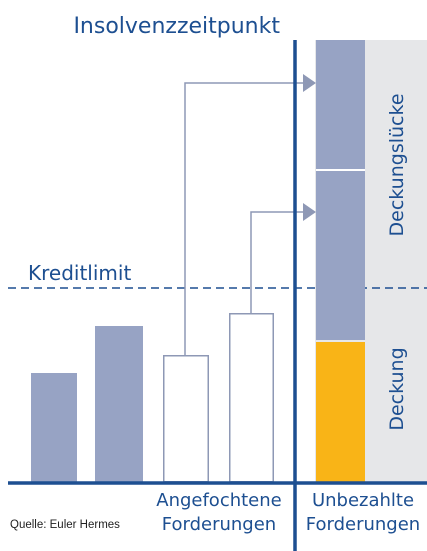 The image size is (427, 551). I want to click on unbezahlte-label-line1: Unbezahlte, so click(363, 500).